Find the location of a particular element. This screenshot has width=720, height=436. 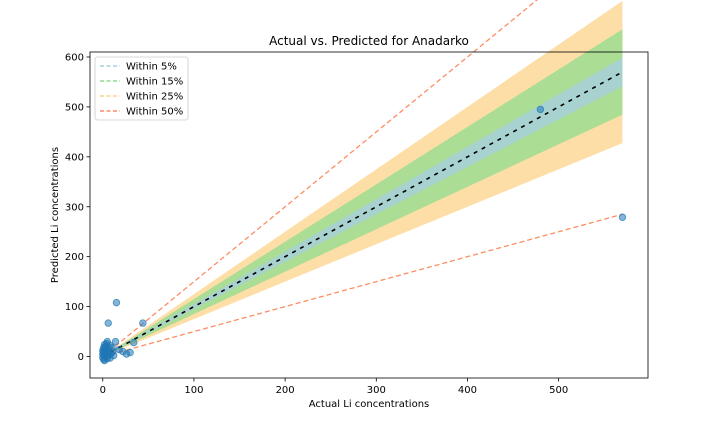

x-tick-label: 300 is located at coordinates (376, 390).